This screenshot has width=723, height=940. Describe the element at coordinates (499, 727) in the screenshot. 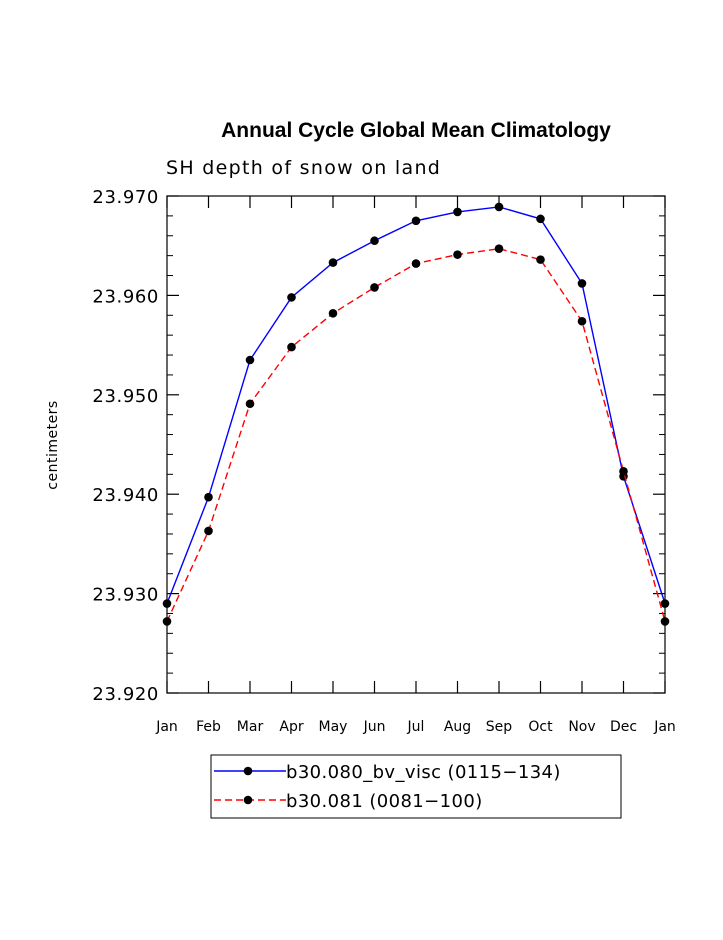

I see `x-tick-label: Sep` at that location.